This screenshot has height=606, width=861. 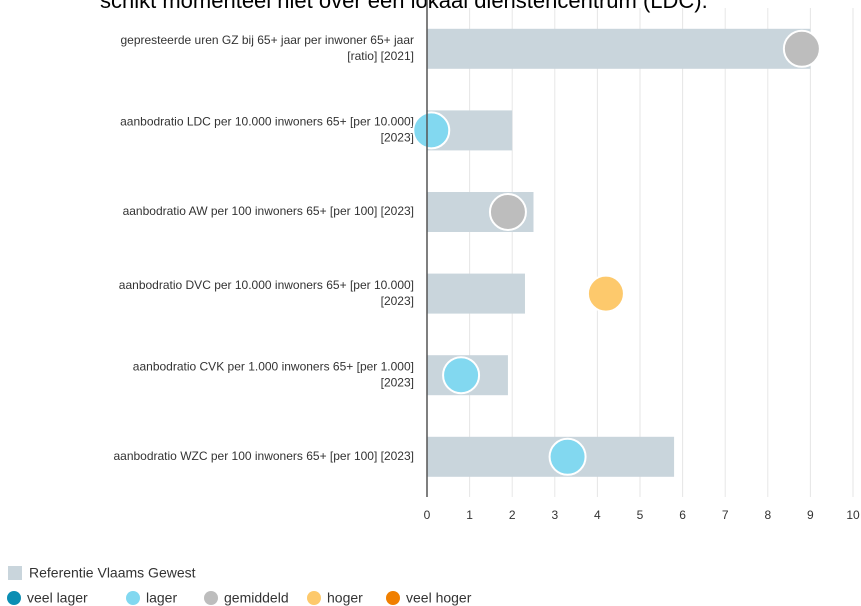 What do you see at coordinates (682, 515) in the screenshot?
I see `x-tick-label: 6` at bounding box center [682, 515].